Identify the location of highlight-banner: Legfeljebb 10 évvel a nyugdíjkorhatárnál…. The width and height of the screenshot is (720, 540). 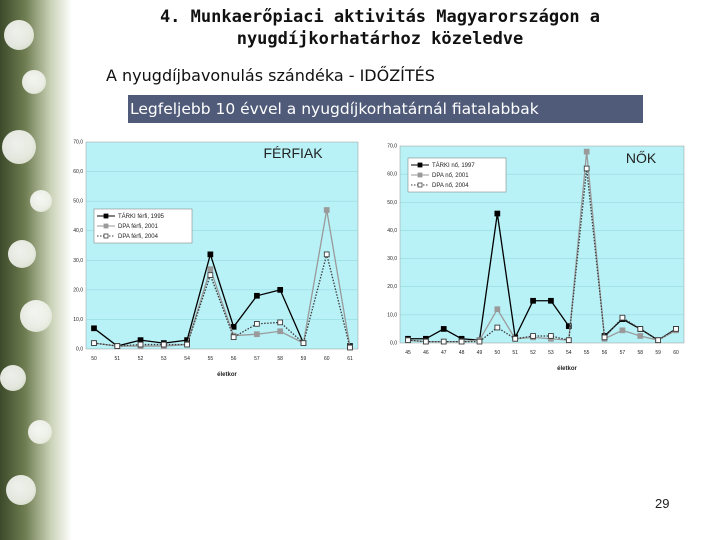
(385, 109).